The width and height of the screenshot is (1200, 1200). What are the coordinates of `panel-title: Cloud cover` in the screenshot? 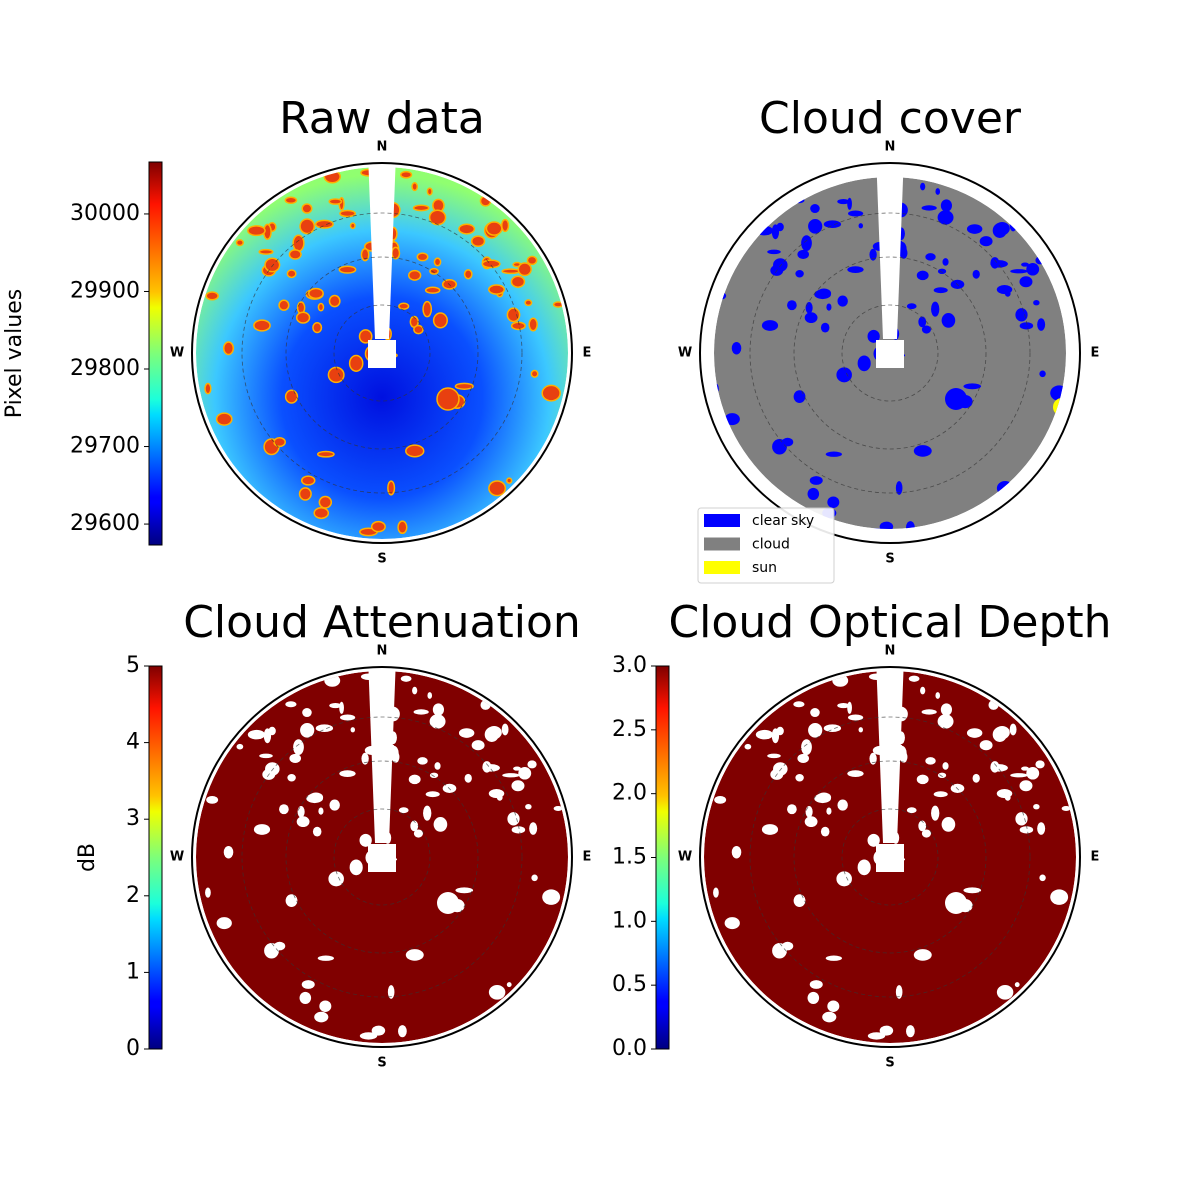 It's located at (890, 118).